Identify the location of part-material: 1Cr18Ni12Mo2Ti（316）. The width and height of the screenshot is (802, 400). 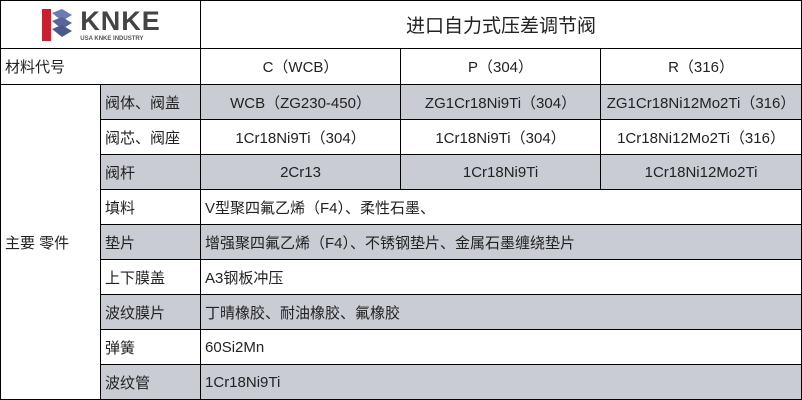
(701, 137).